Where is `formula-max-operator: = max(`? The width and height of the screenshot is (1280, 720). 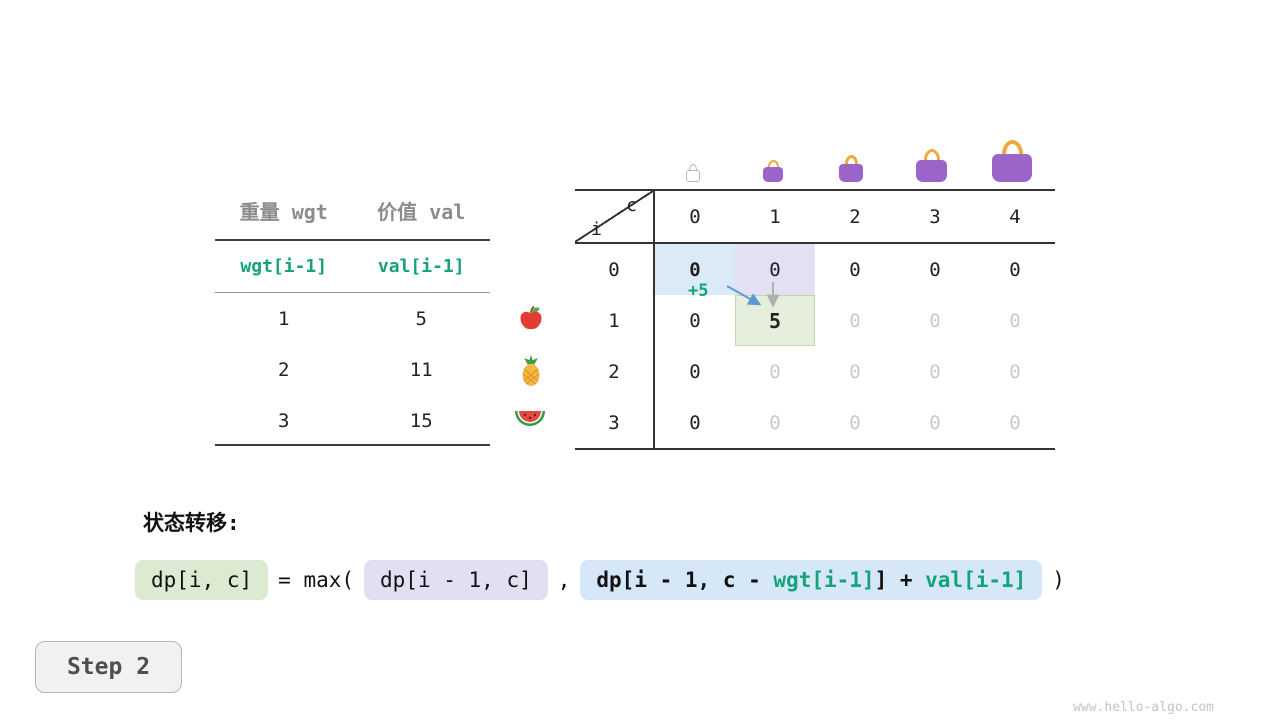 formula-max-operator: = max( is located at coordinates (316, 580).